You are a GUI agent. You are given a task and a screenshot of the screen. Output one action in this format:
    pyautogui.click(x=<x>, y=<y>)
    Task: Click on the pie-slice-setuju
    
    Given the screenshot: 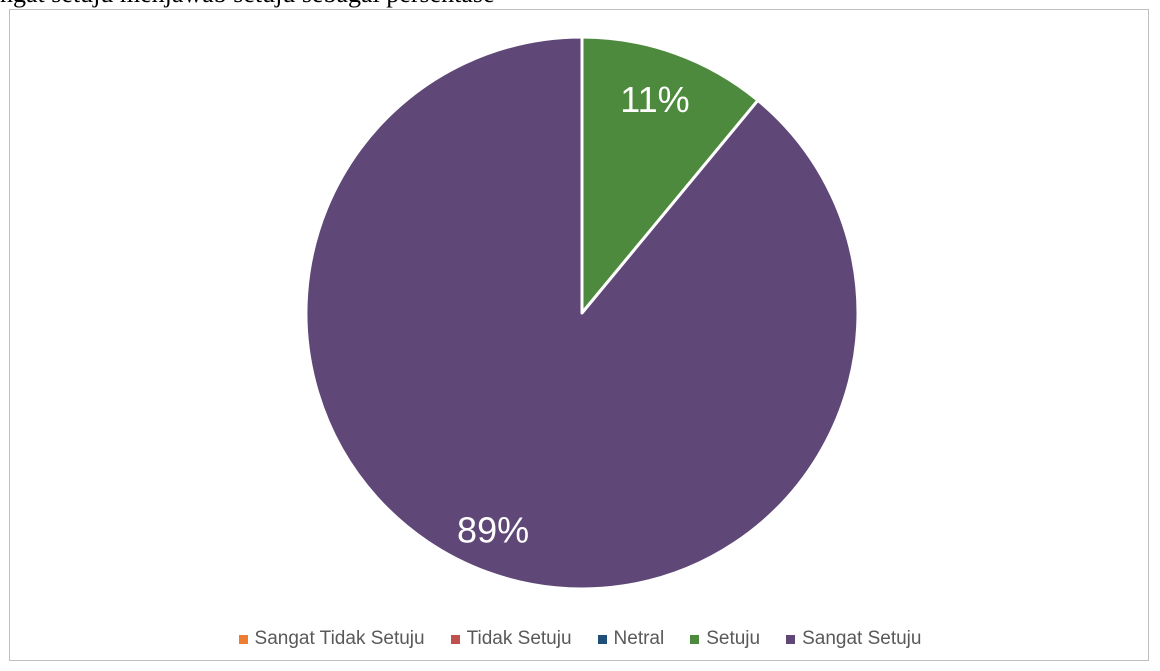 What is the action you would take?
    pyautogui.click(x=670, y=175)
    